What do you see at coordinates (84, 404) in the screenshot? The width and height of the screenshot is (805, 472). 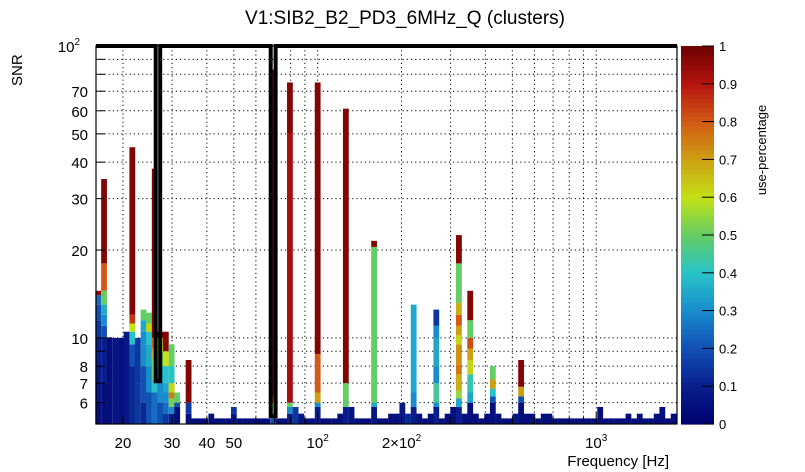 I see `y-tick-label: 6` at bounding box center [84, 404].